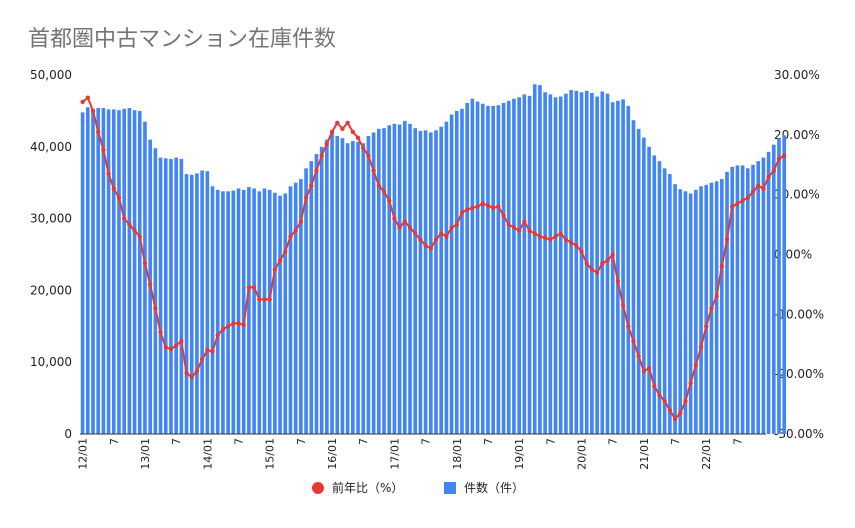  What do you see at coordinates (207, 454) in the screenshot?
I see `x-tick-label: 14/01` at bounding box center [207, 454].